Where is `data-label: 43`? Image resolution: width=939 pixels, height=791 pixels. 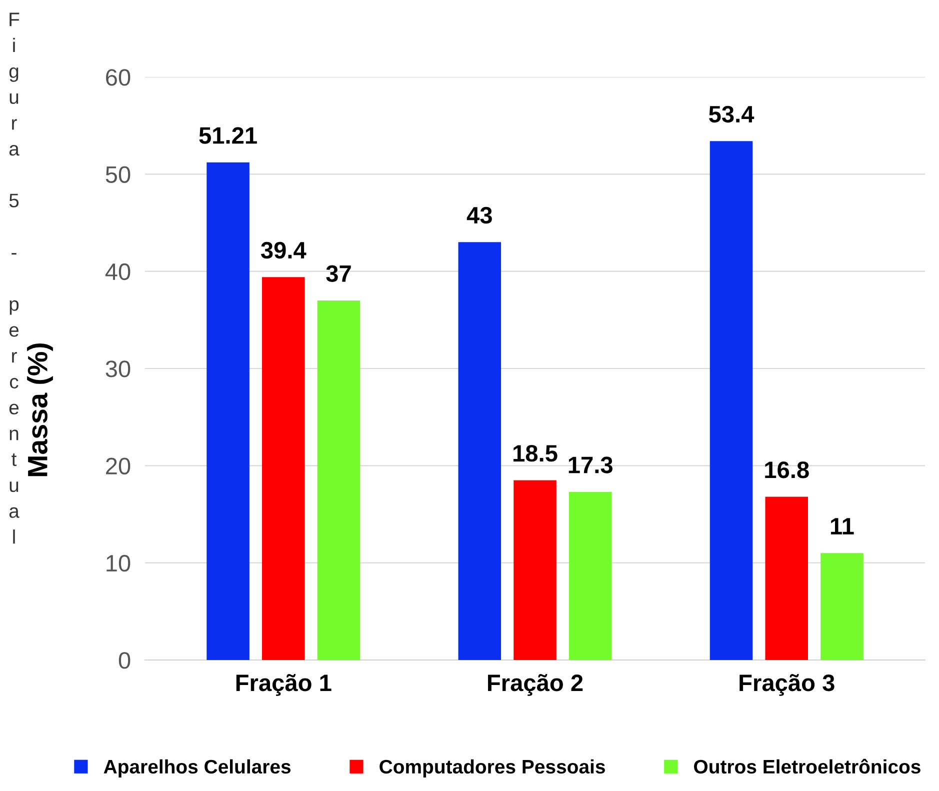 data-label: 43 is located at coordinates (479, 215).